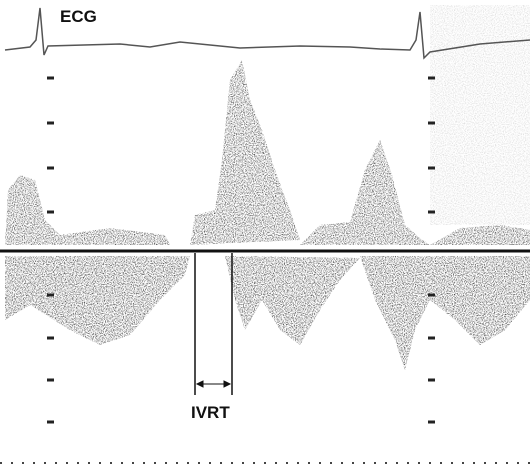  Describe the element at coordinates (480, 115) in the screenshot. I see `noise` at that location.